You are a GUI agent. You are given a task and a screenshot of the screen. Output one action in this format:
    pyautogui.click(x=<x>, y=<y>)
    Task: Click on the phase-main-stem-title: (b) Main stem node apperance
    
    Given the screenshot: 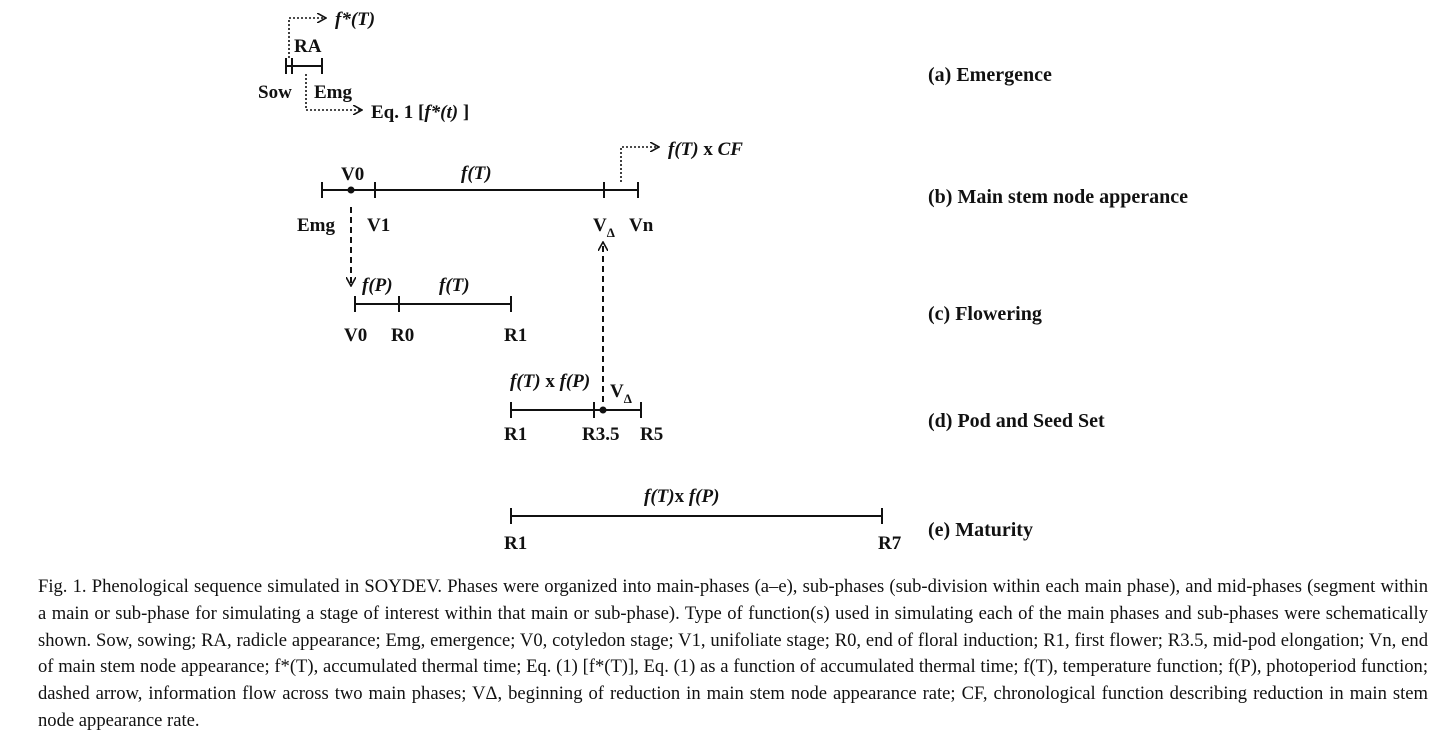 What is the action you would take?
    pyautogui.click(x=1058, y=197)
    